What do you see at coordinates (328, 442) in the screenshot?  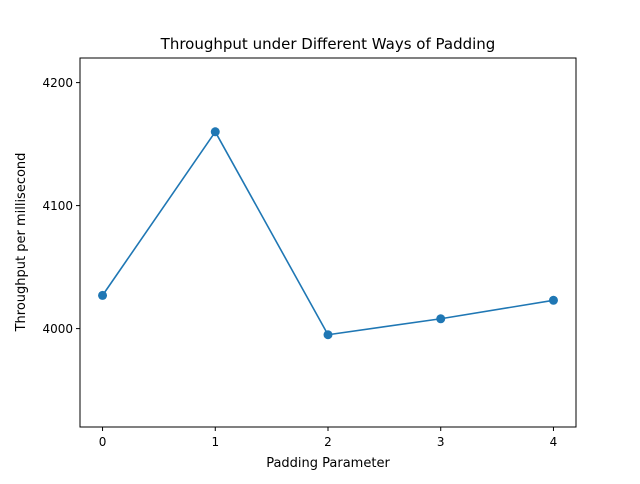 I see `x-tick-label: 2` at bounding box center [328, 442].